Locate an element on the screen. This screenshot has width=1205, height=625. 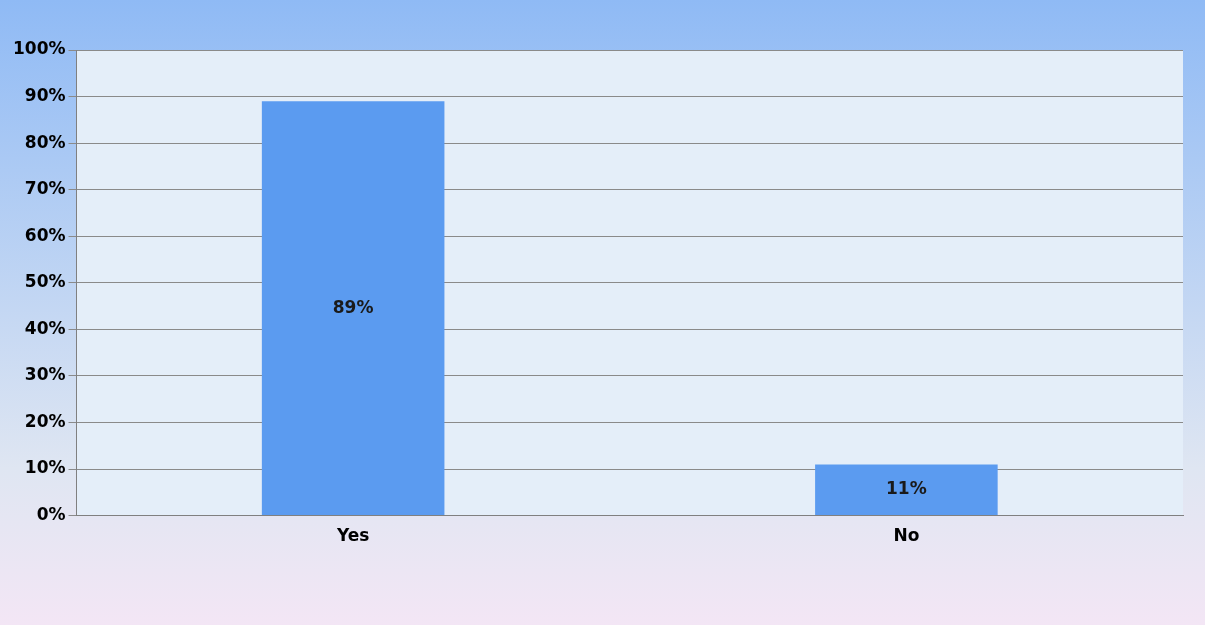
y-tick-label: 50% is located at coordinates (45, 281).